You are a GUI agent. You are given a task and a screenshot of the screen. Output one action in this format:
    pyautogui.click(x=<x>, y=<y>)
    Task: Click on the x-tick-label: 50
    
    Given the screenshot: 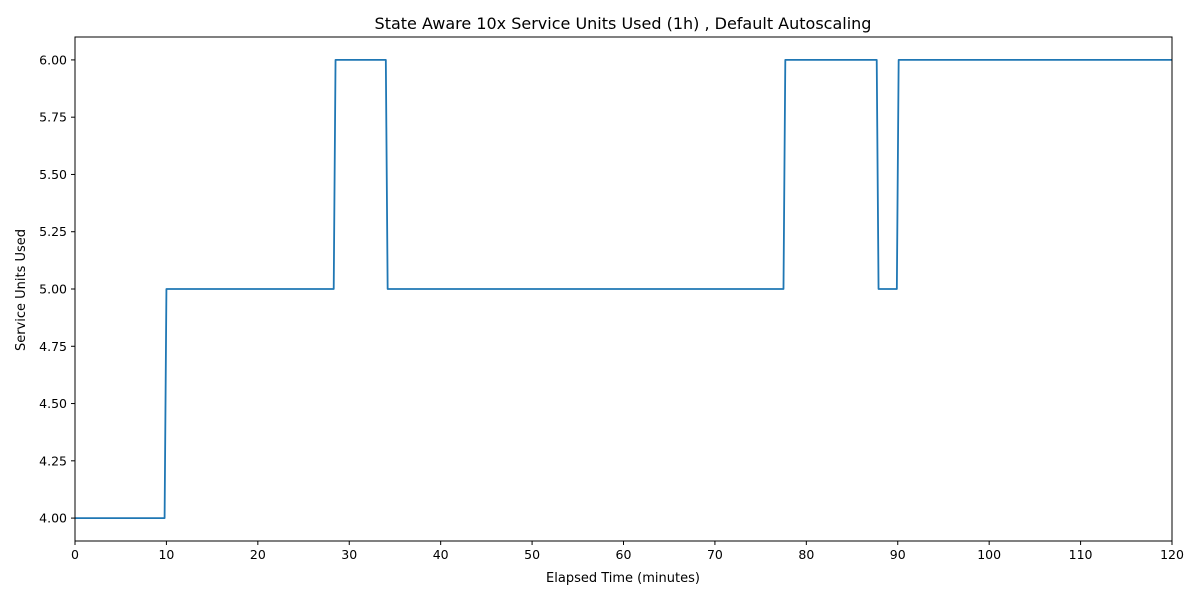 What is the action you would take?
    pyautogui.click(x=532, y=554)
    